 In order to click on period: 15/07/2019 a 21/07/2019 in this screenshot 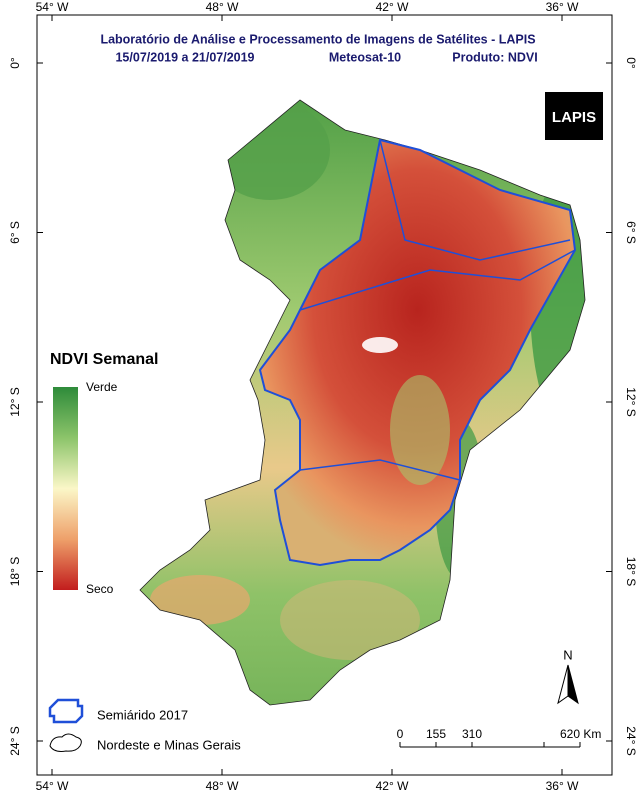, I will do `click(184, 57)`.